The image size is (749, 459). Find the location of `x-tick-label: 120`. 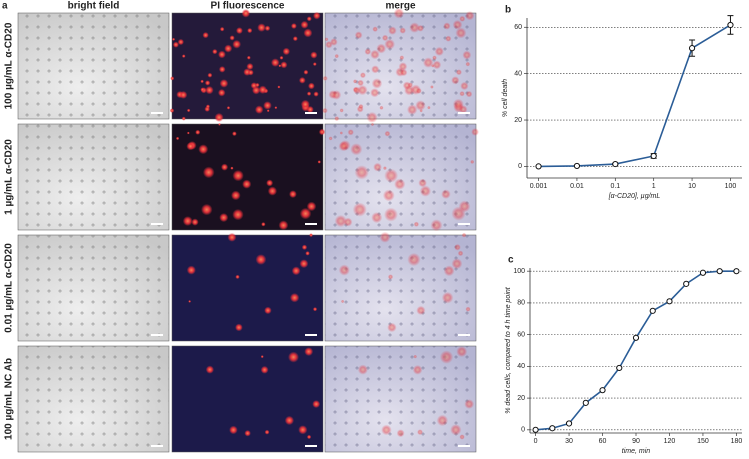

x-tick-label: 120 is located at coordinates (670, 441).